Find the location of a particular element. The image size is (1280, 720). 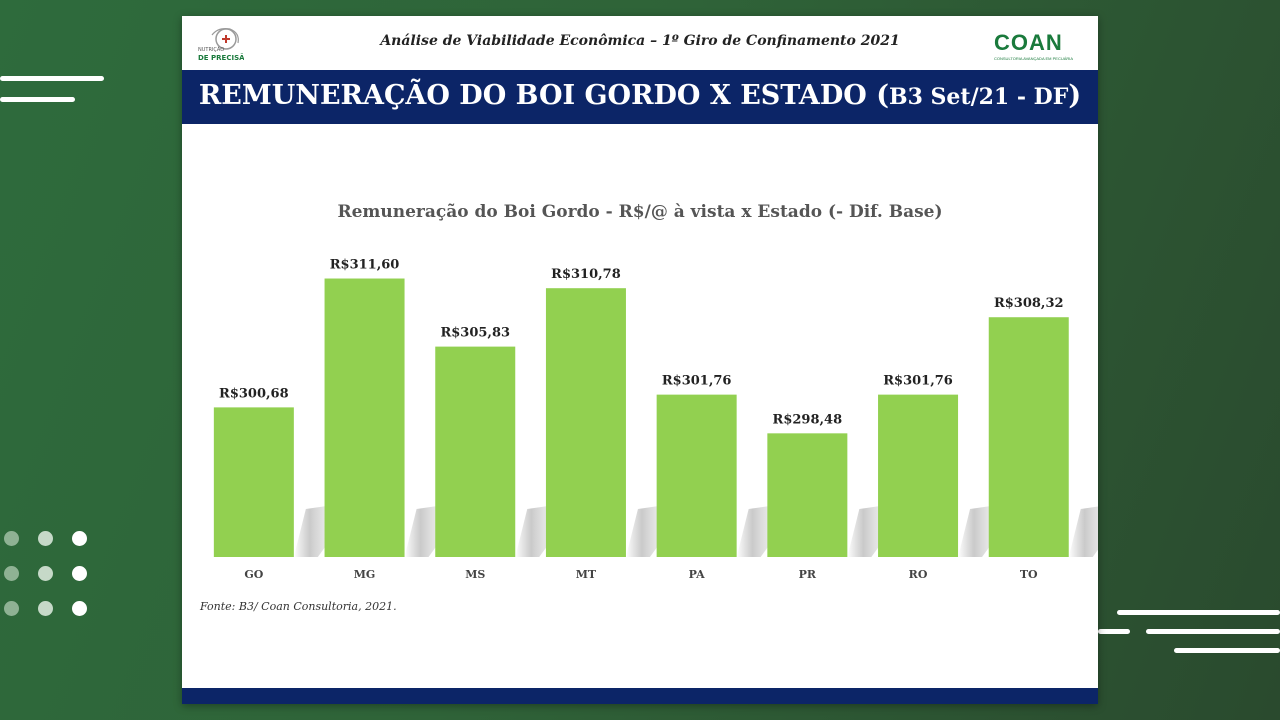

svg-text: NUTRIÇÃO is located at coordinates (211, 49).